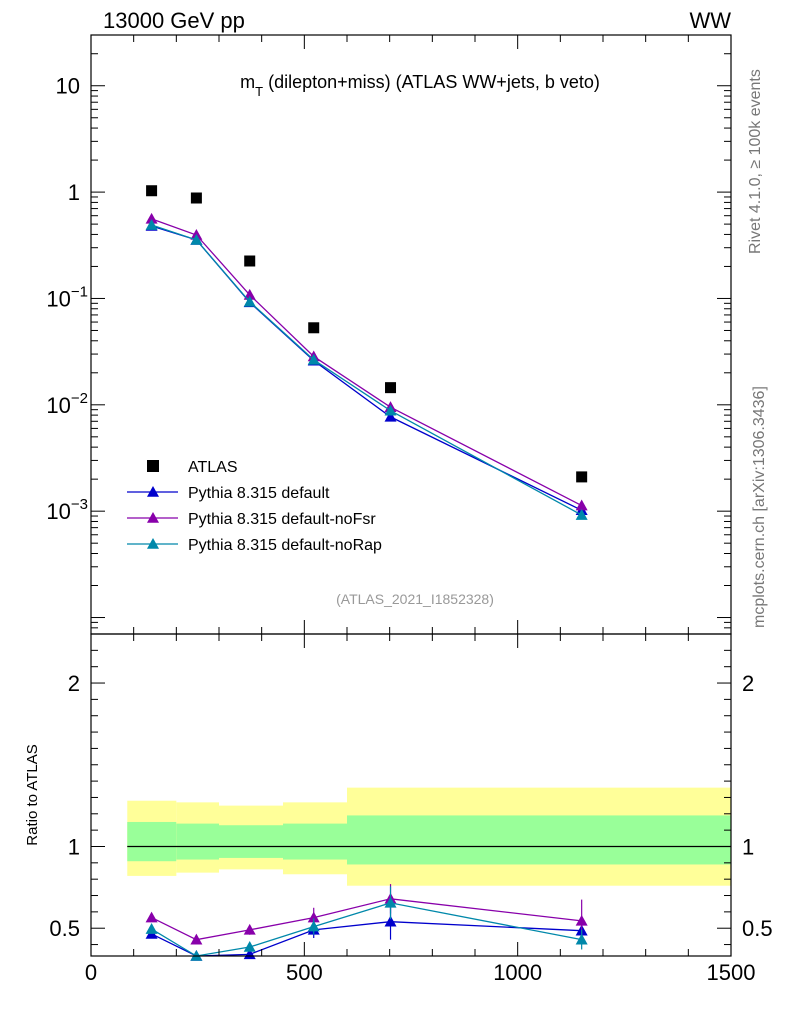 This screenshot has height=1024, width=786. What do you see at coordinates (64, 928) in the screenshot?
I see `ratio-tick-label-left: 0.5` at bounding box center [64, 928].